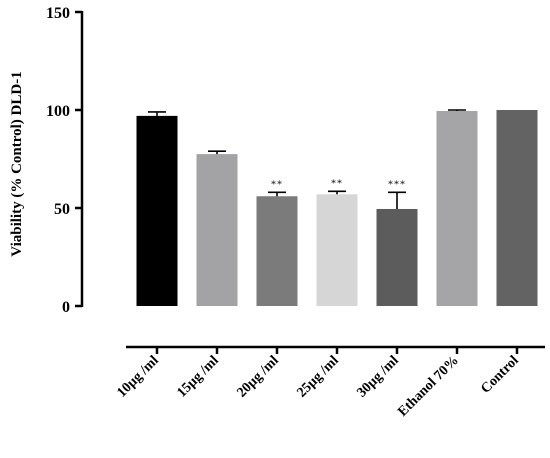 The image size is (550, 458). I want to click on significance-marker: ***, so click(397, 184).